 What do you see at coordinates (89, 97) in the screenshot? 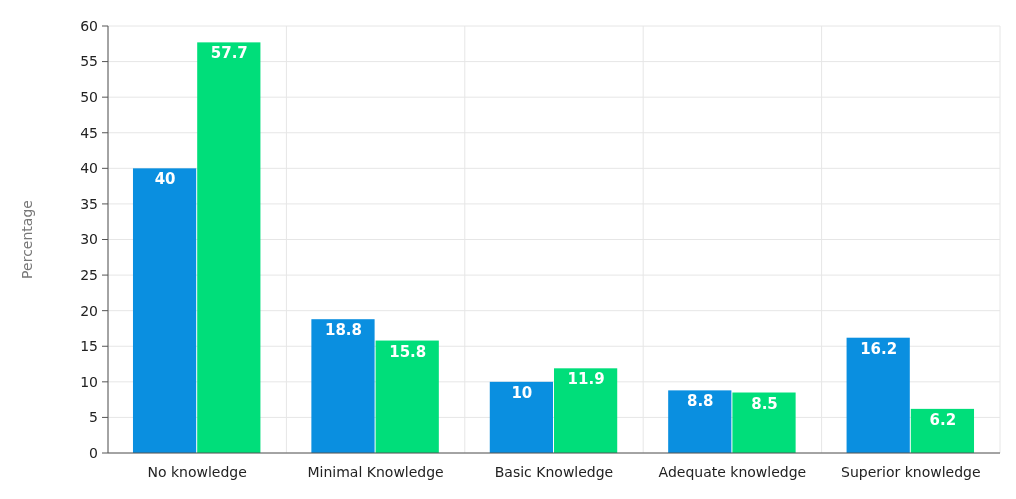
I see `y-tick-label: 50` at bounding box center [89, 97].